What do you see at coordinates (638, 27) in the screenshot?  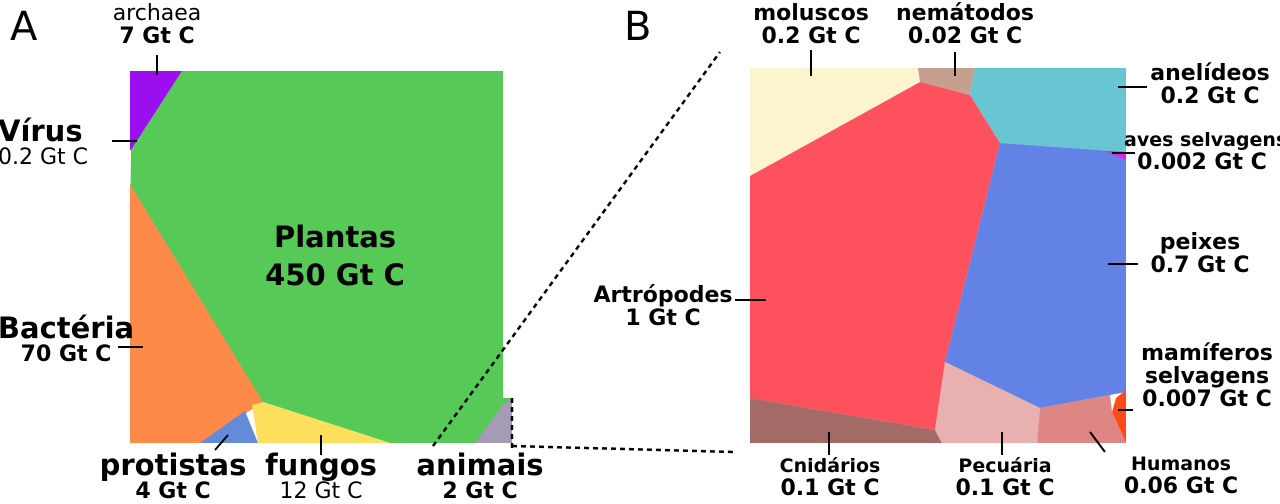 I see `panel-b-letter: B` at bounding box center [638, 27].